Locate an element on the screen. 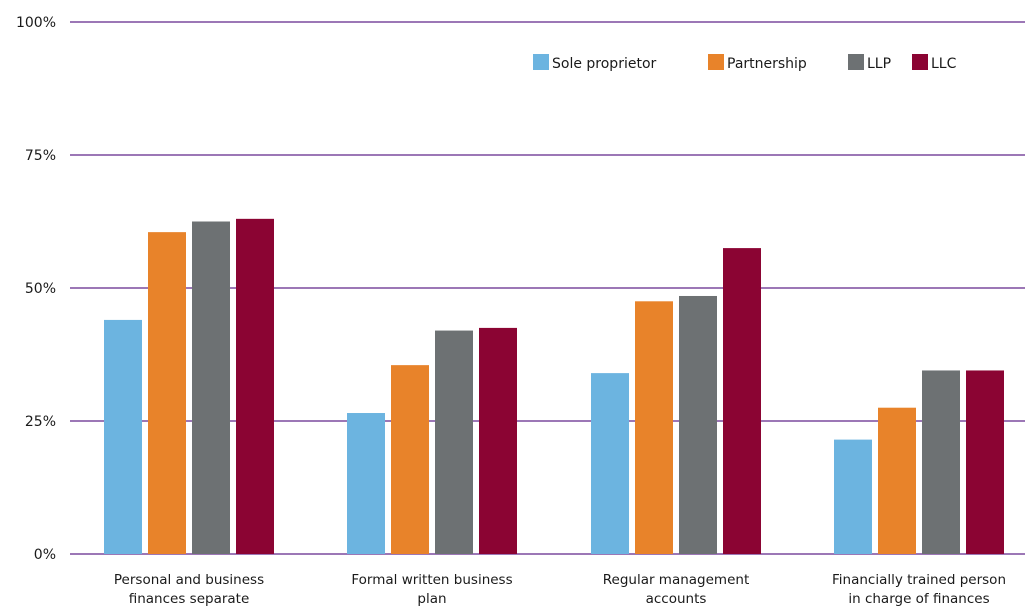  y-tick-label: 100% is located at coordinates (36, 23).